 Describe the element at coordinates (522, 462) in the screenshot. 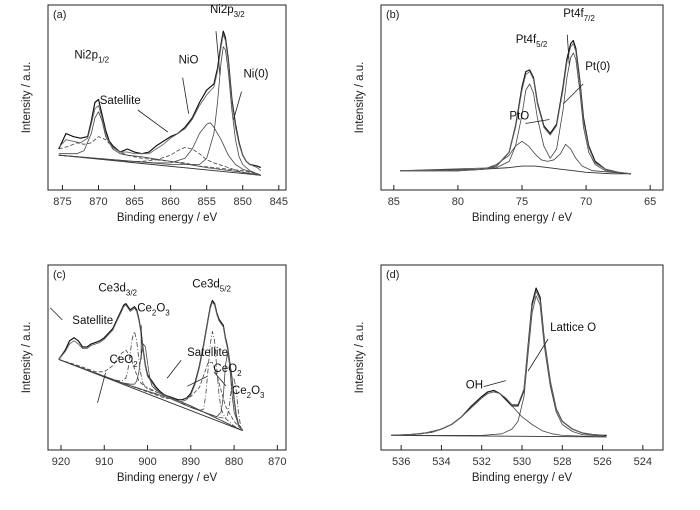

I see `x-tick-label: 530` at that location.